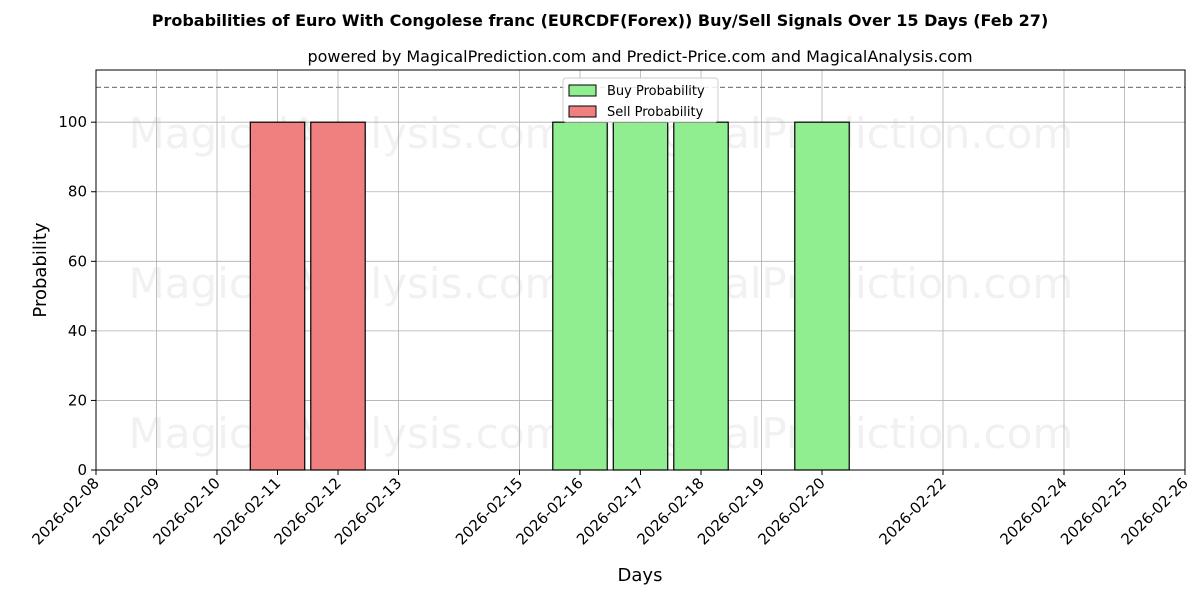 The height and width of the screenshot is (600, 1200). What do you see at coordinates (912, 511) in the screenshot?
I see `x-tick-label: 2026-02-22` at bounding box center [912, 511].